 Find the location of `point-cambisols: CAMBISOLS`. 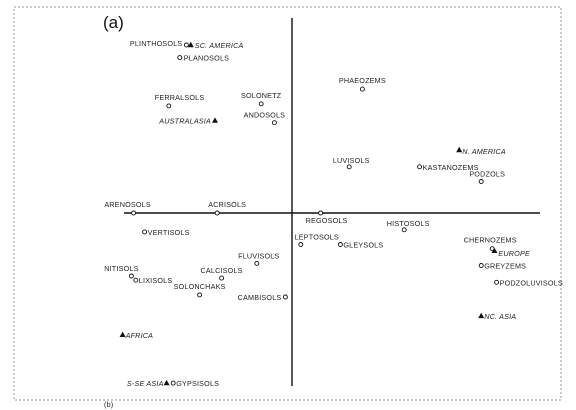

point-cambisols: CAMBISOLS is located at coordinates (263, 297).